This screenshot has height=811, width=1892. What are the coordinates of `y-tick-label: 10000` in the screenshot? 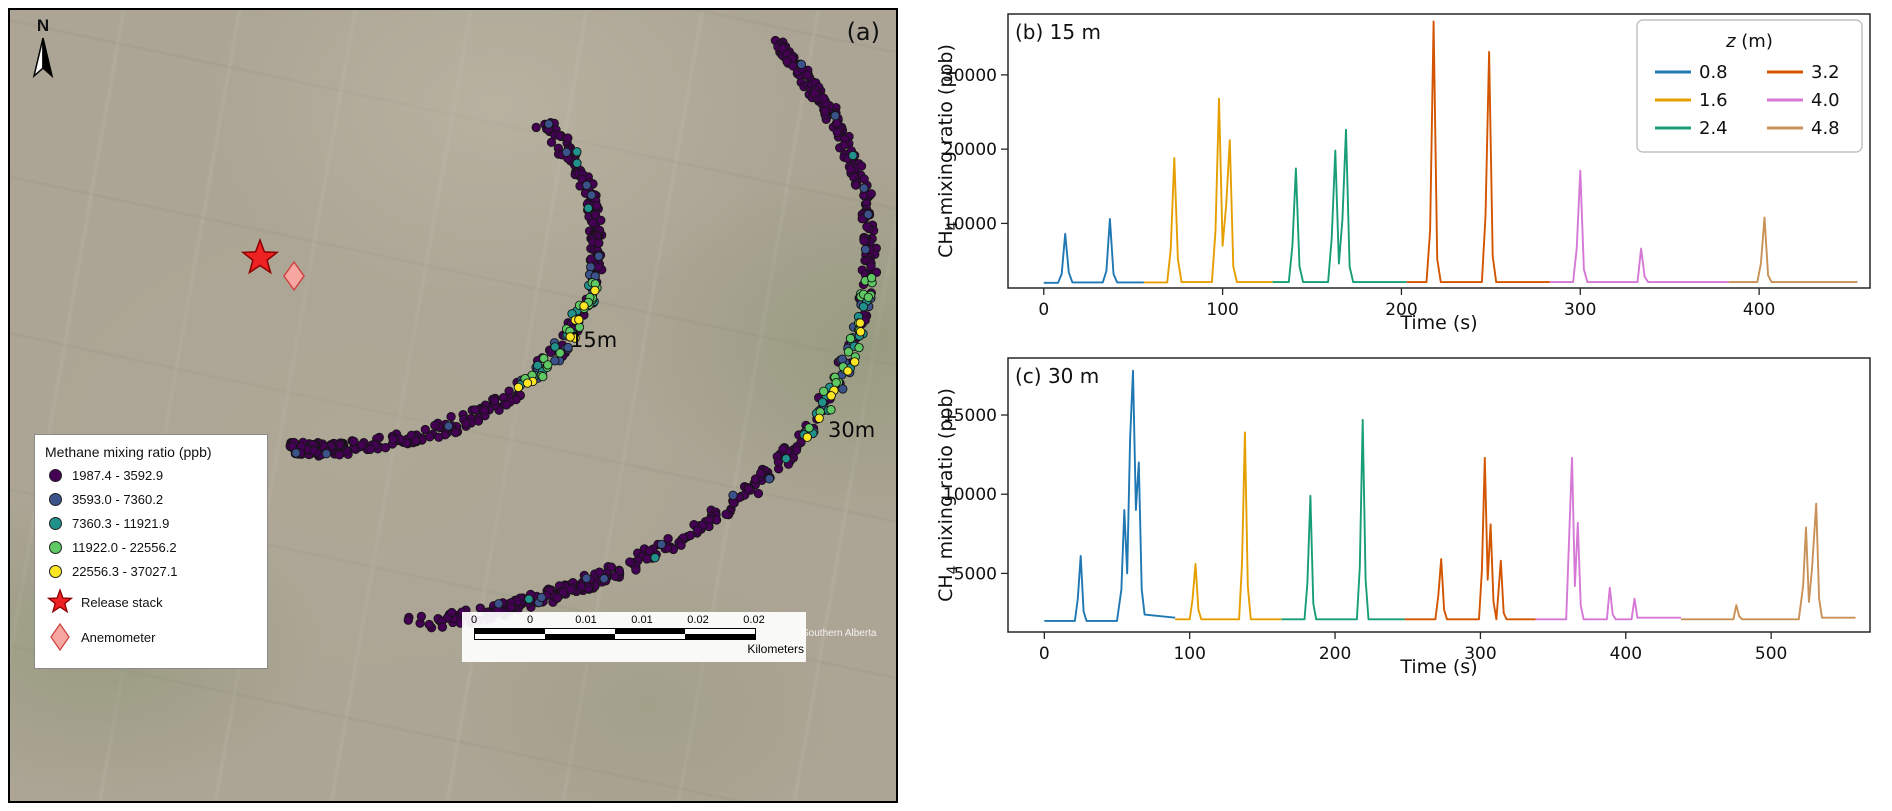 It's located at (970, 495).